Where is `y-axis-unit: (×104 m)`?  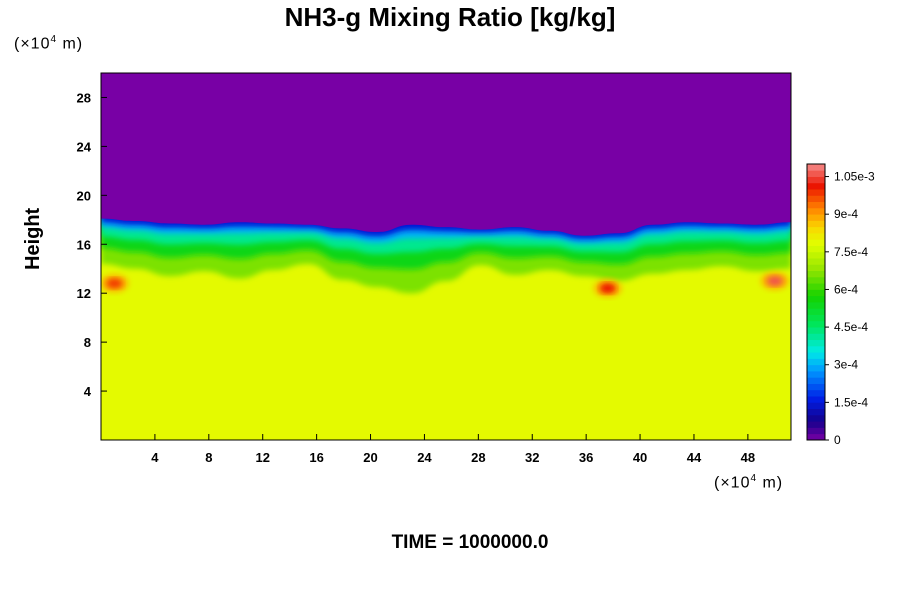
y-axis-unit: (×104 m) is located at coordinates (49, 43).